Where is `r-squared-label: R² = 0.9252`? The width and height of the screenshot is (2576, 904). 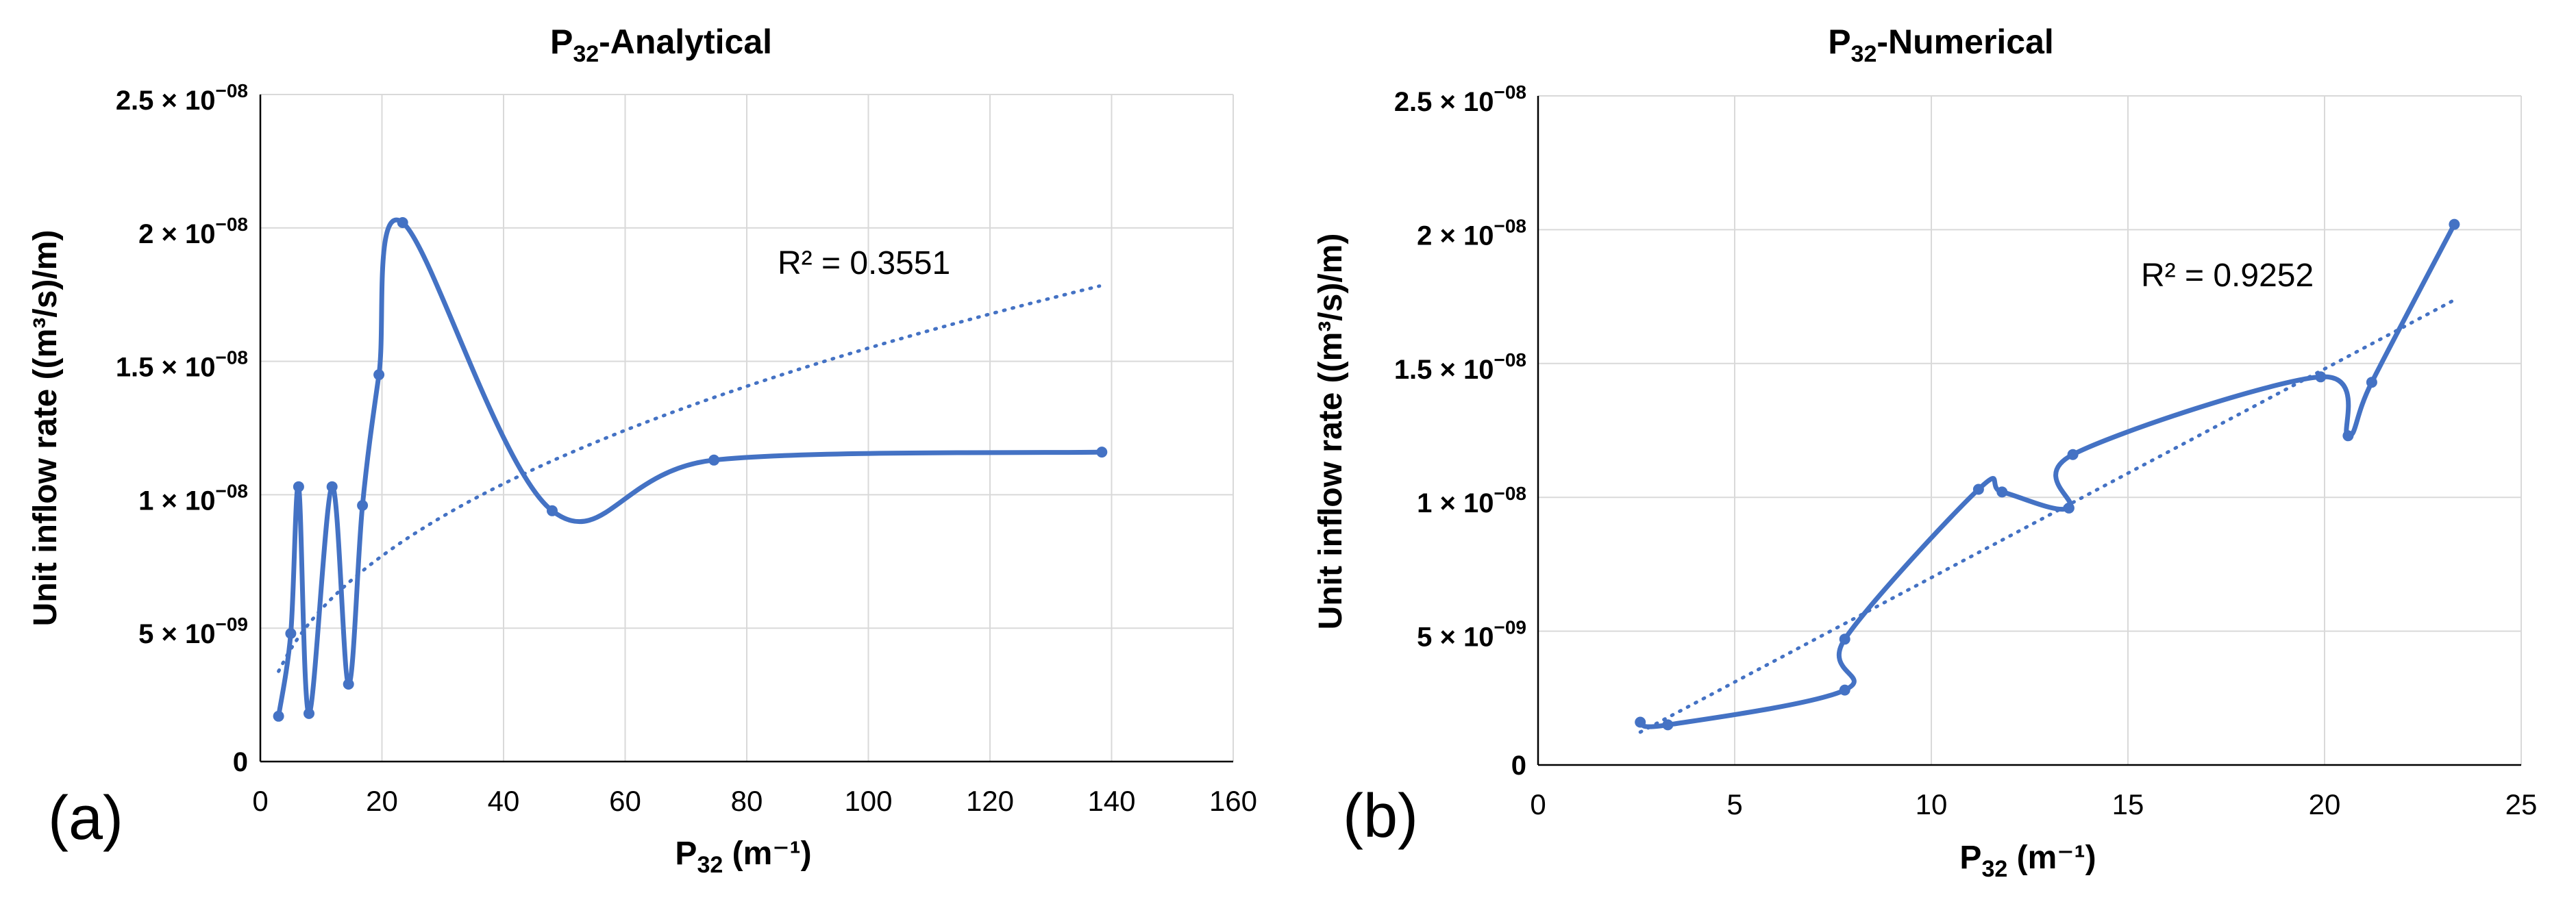
r-squared-label: R² = 0.9252 is located at coordinates (2227, 276).